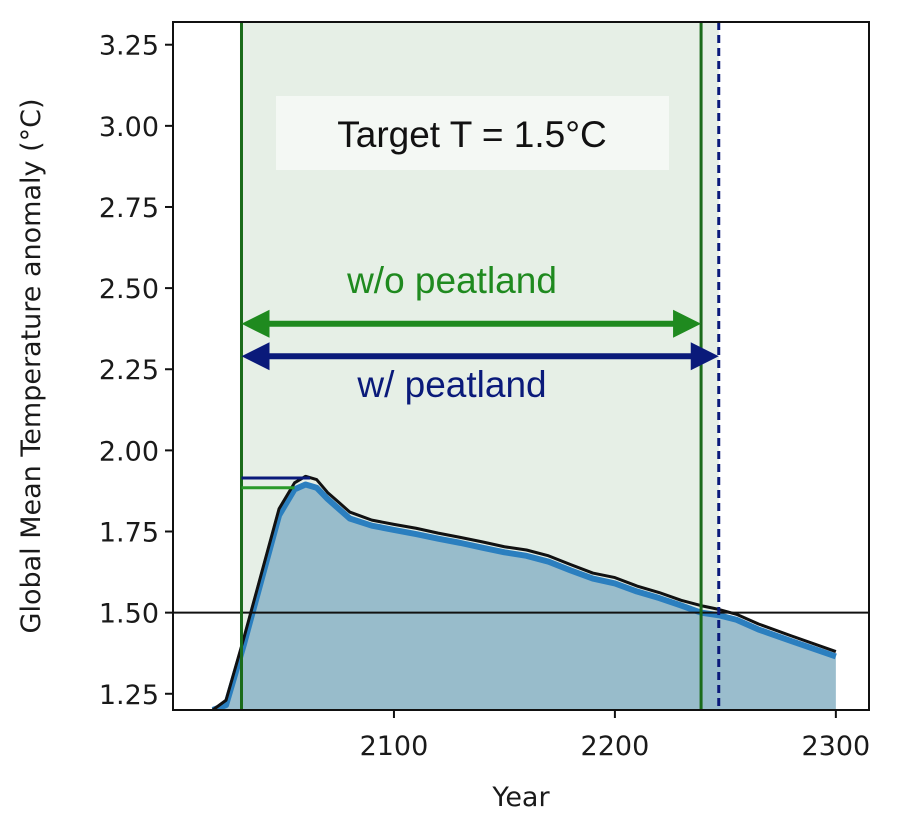 The width and height of the screenshot is (900, 822). What do you see at coordinates (255, 323) in the screenshot?
I see `green-arrow-head-left` at bounding box center [255, 323].